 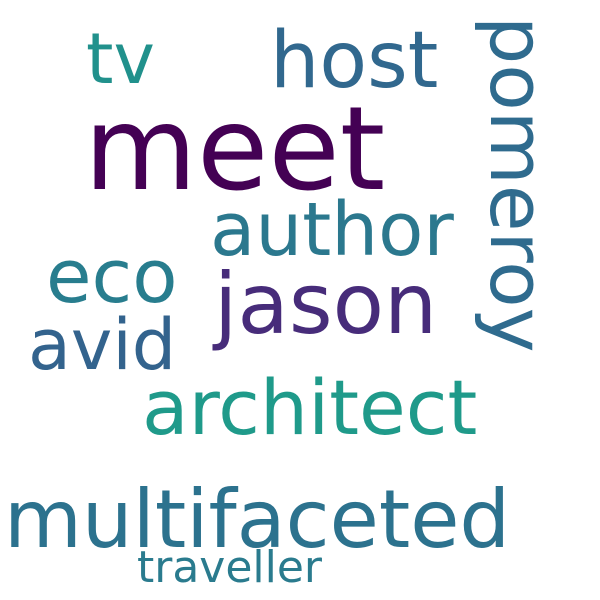 What do you see at coordinates (120, 59) in the screenshot?
I see `word-tv: tv` at bounding box center [120, 59].